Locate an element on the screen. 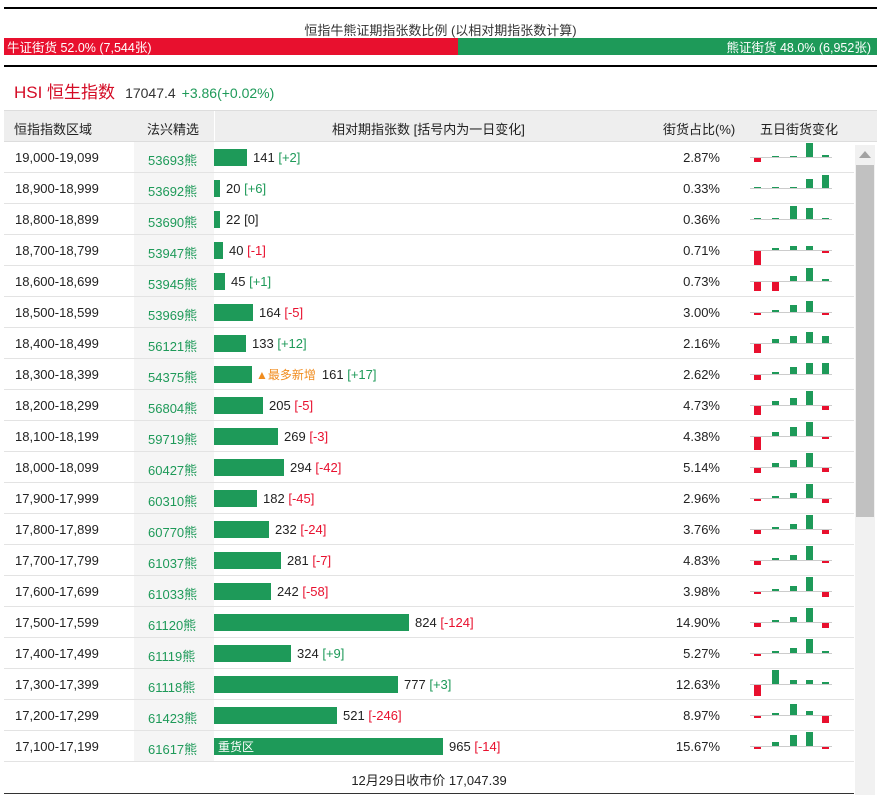 Image resolution: width=881 pixels, height=795 pixels. bull-bear-ratio-bar: 牛证街货 52.0% (7,544张) 熊证街货 48.0% (6,952张) is located at coordinates (440, 46).